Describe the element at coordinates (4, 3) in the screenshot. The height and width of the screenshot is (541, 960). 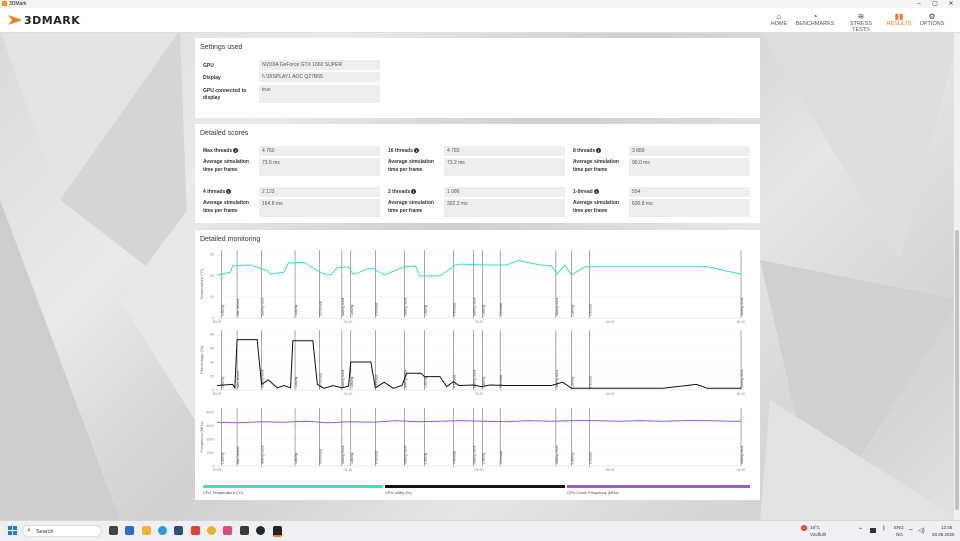
I see `app-icon` at that location.